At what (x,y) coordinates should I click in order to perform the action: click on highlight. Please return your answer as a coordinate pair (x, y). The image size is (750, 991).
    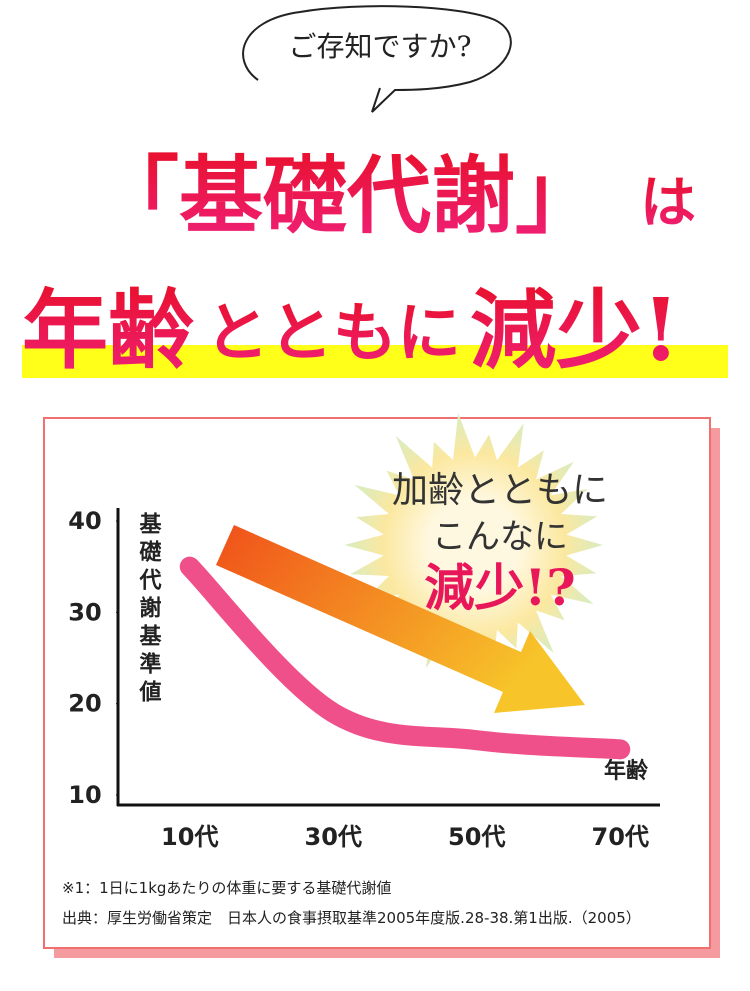
    Looking at the image, I should click on (375, 361).